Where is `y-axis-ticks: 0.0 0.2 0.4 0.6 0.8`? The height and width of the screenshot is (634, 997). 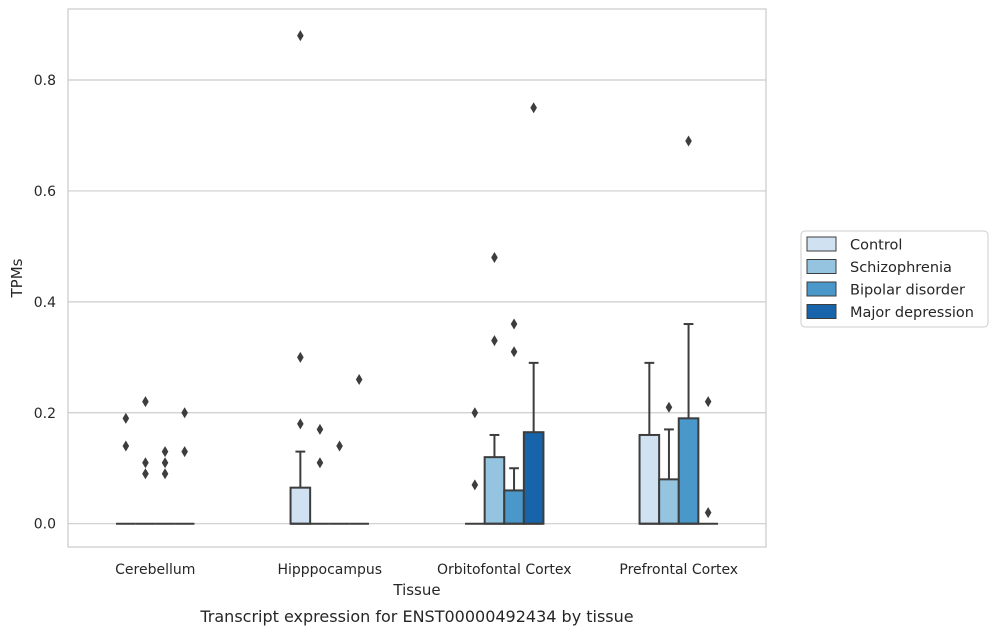
y-axis-ticks: 0.0 0.2 0.4 0.6 0.8 is located at coordinates (45, 303).